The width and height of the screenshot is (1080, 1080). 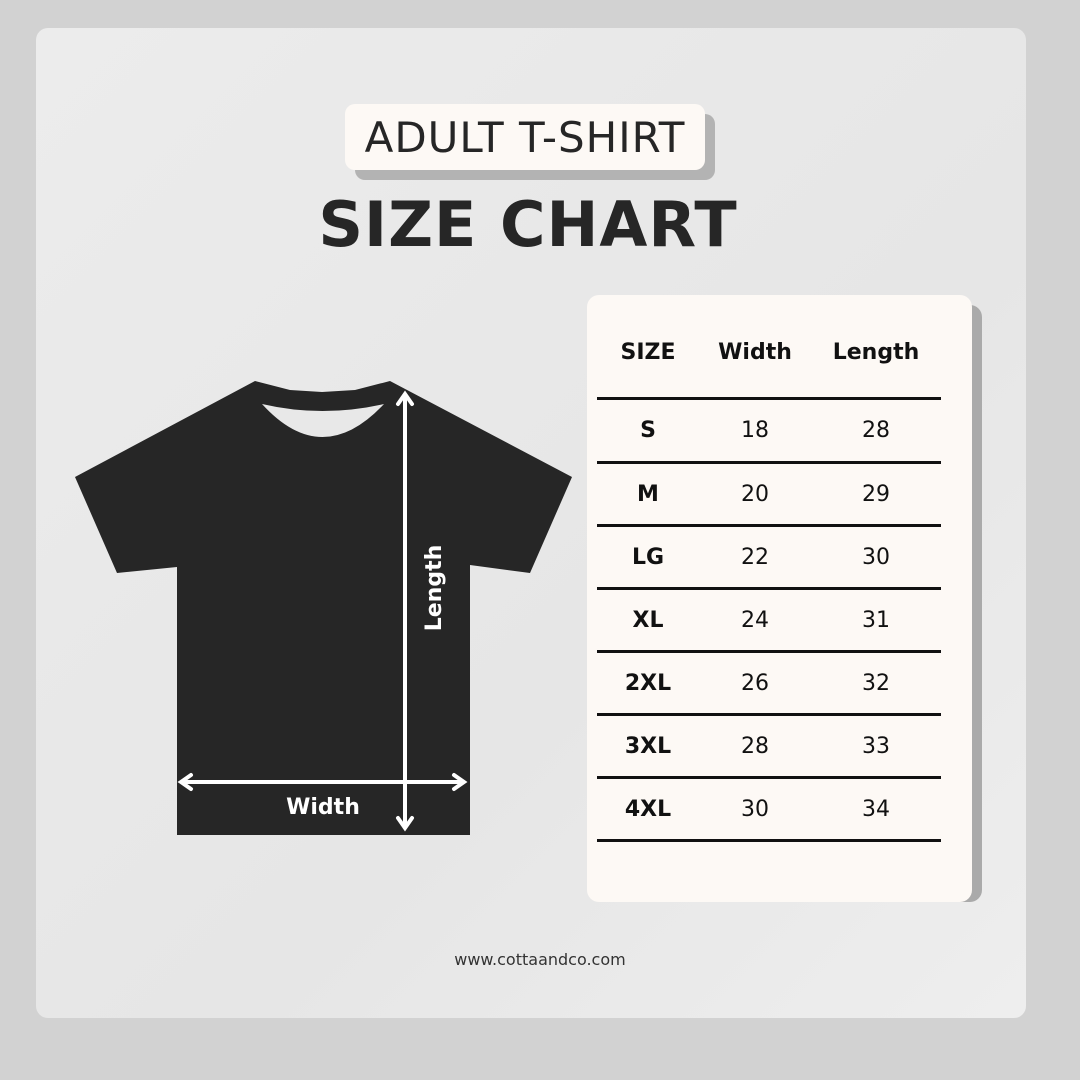 I want to click on table-row: XL 24 31, so click(x=769, y=620).